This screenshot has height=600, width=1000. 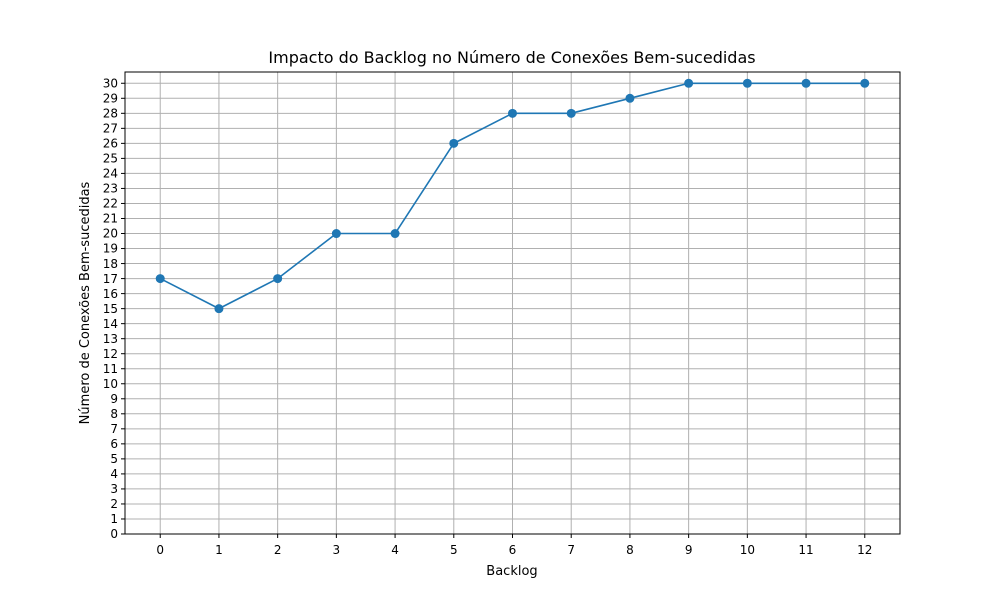 I want to click on y-tick-label: 29, so click(x=110, y=98).